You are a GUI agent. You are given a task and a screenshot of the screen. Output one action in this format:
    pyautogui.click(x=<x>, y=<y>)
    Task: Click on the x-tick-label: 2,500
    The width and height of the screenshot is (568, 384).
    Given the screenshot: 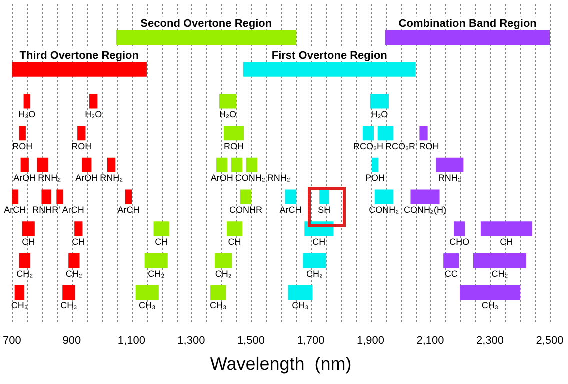 What is the action you would take?
    pyautogui.click(x=550, y=340)
    